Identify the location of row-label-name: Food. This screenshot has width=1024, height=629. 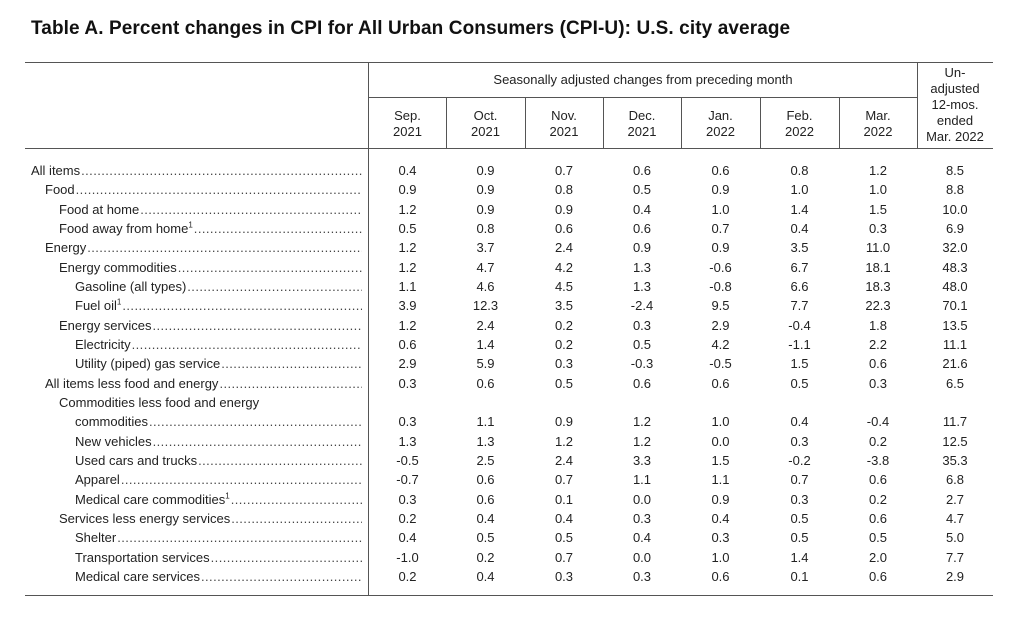
(60, 190).